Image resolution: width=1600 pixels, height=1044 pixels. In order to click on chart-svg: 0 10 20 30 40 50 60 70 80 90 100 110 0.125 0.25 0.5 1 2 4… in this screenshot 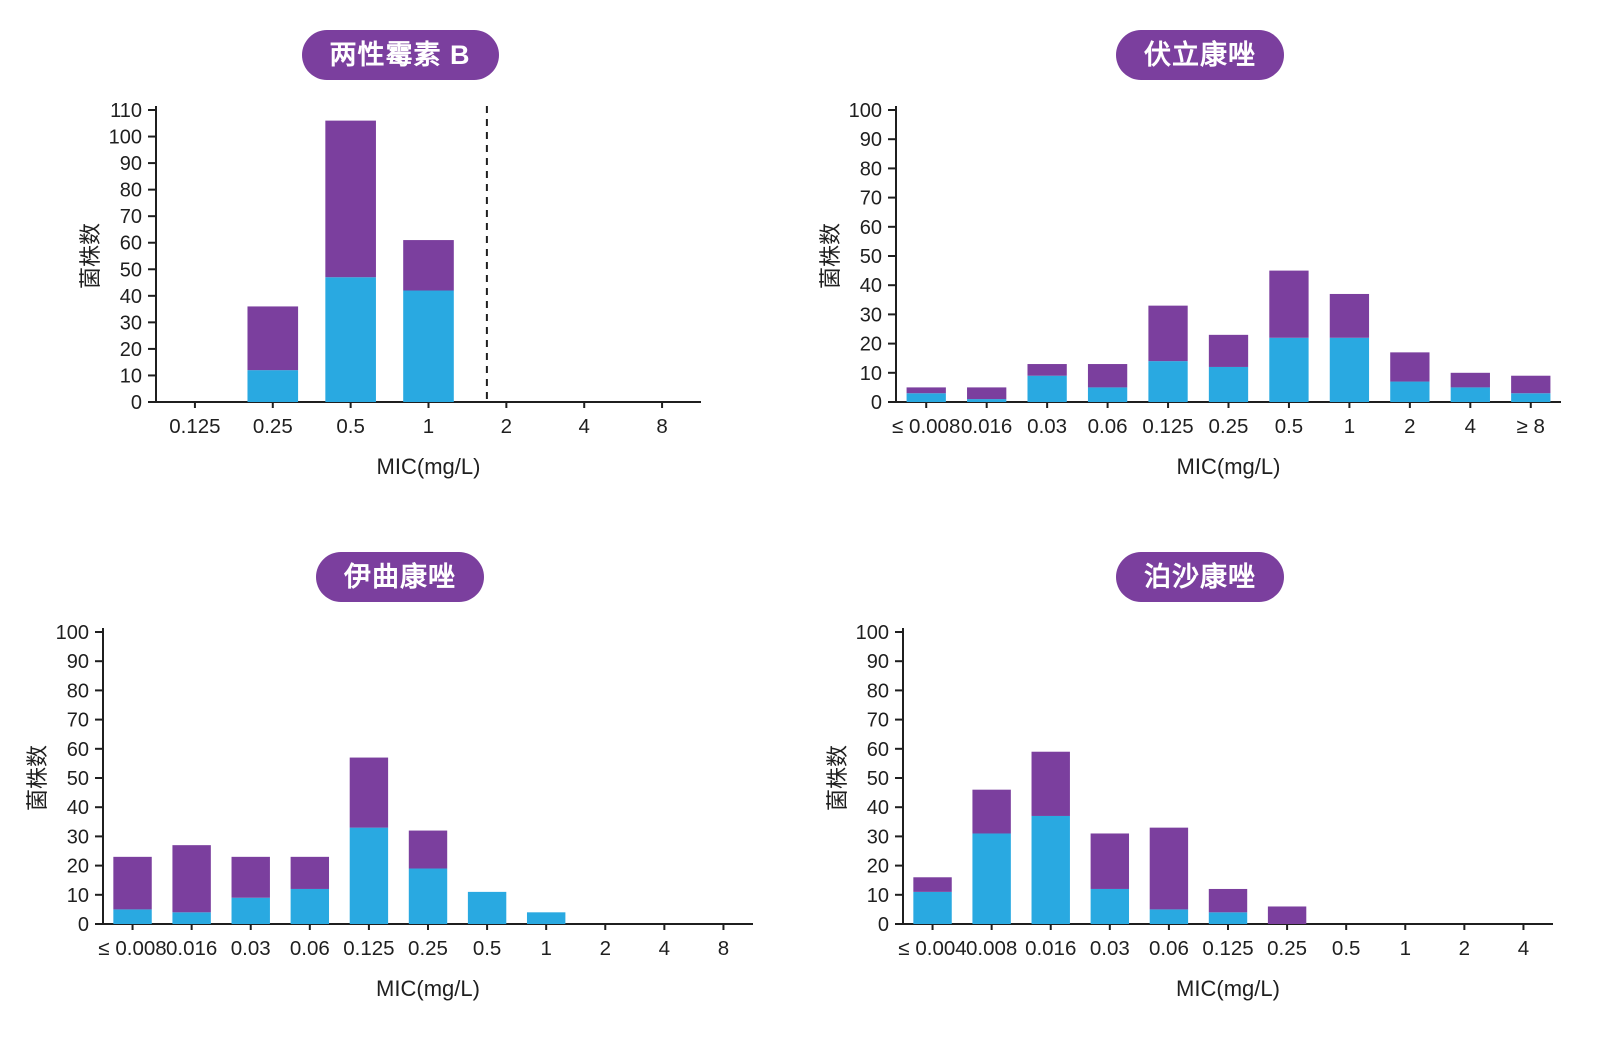, I will do `click(389, 289)`.